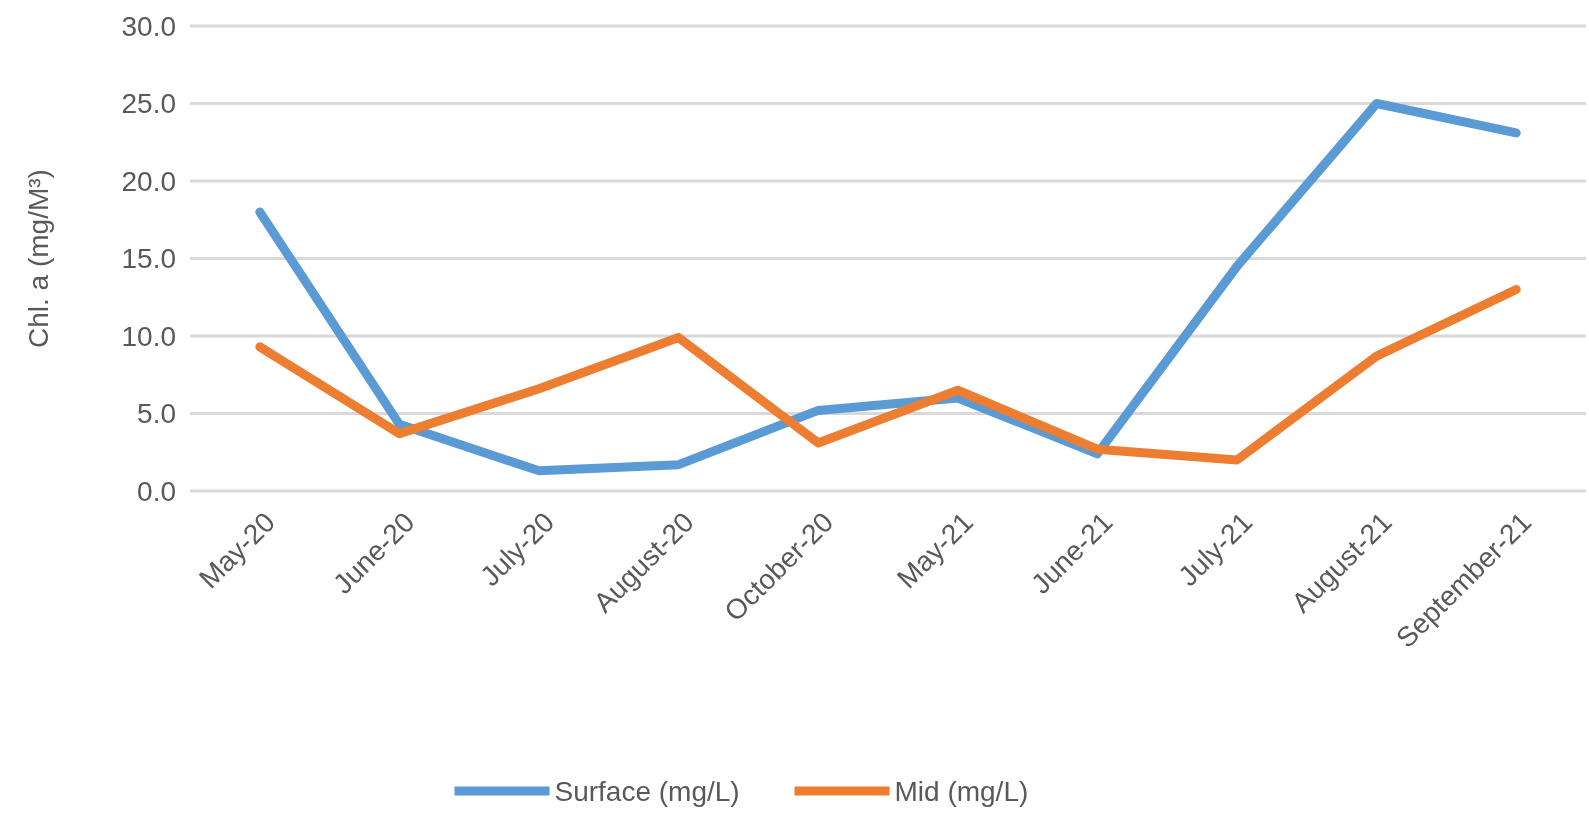  I want to click on y-axis-title: Chl. a (mg/M³), so click(38, 258).